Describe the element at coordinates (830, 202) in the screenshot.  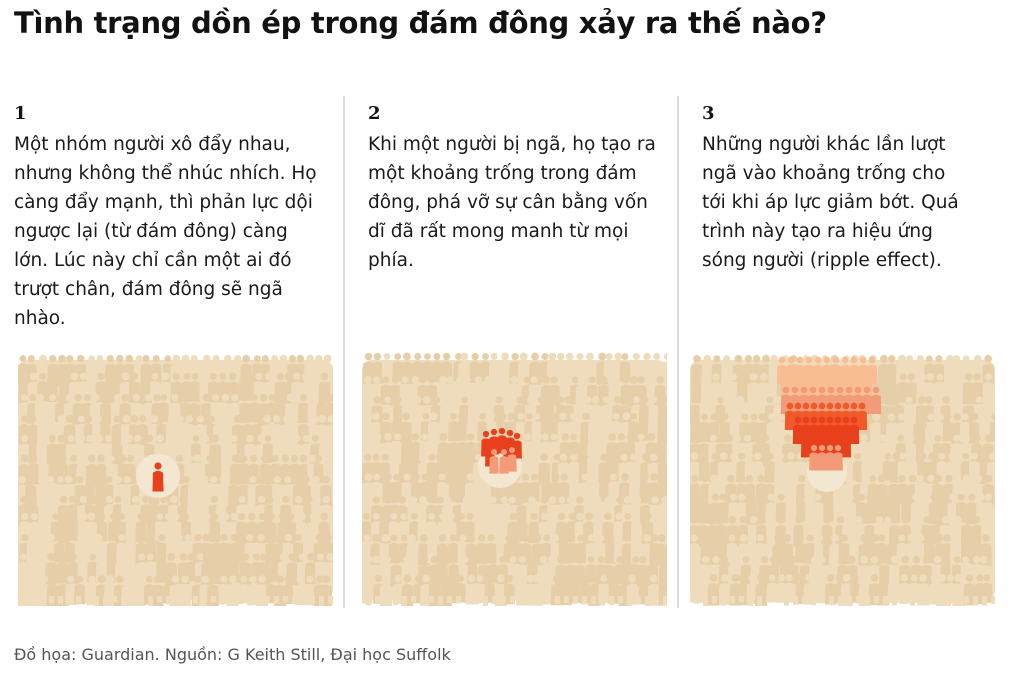
I see `text-line: tới khi áp lực giảm bớt. Quá` at that location.